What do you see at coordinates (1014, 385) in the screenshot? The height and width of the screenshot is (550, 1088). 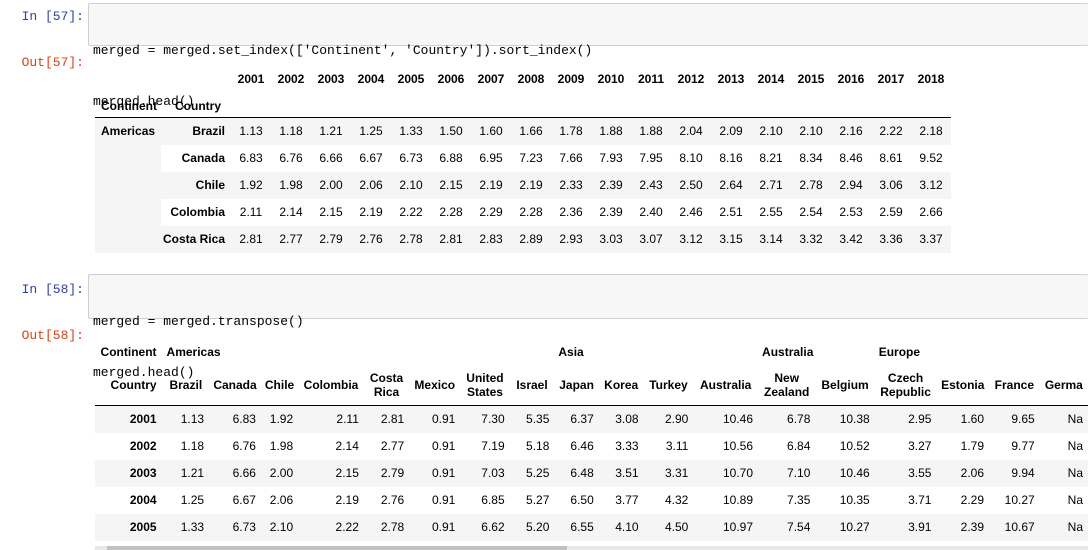 I see `country-column-header: France` at bounding box center [1014, 385].